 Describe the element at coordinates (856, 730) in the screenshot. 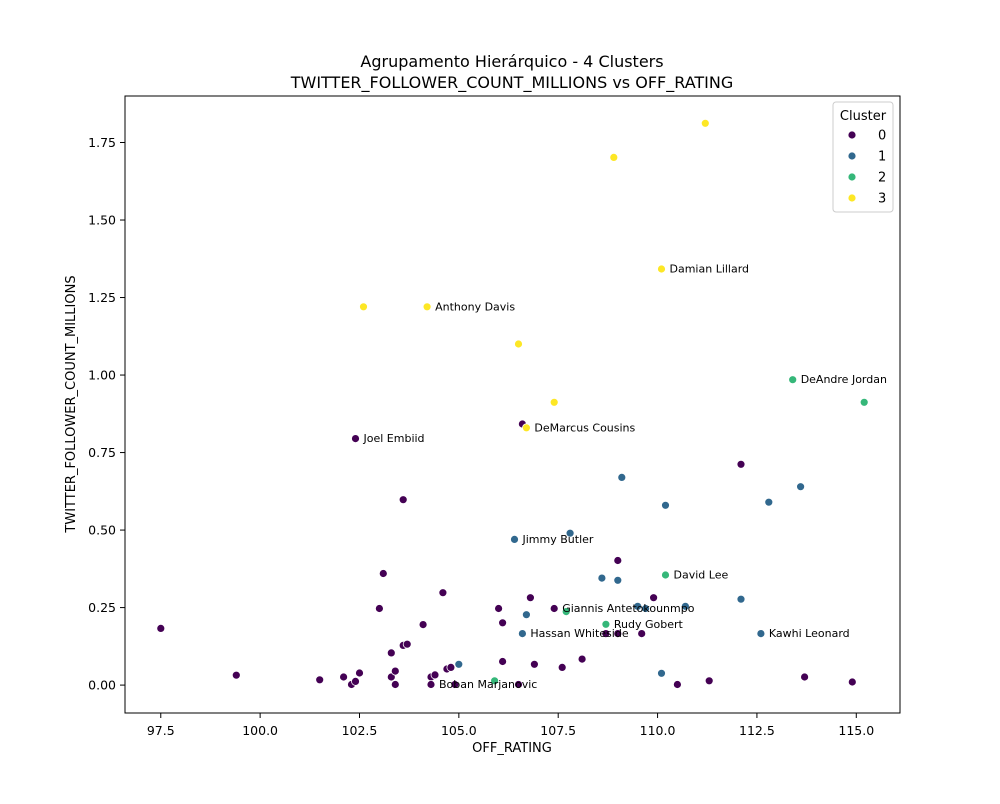

I see `x-tick-label: 115.0` at that location.